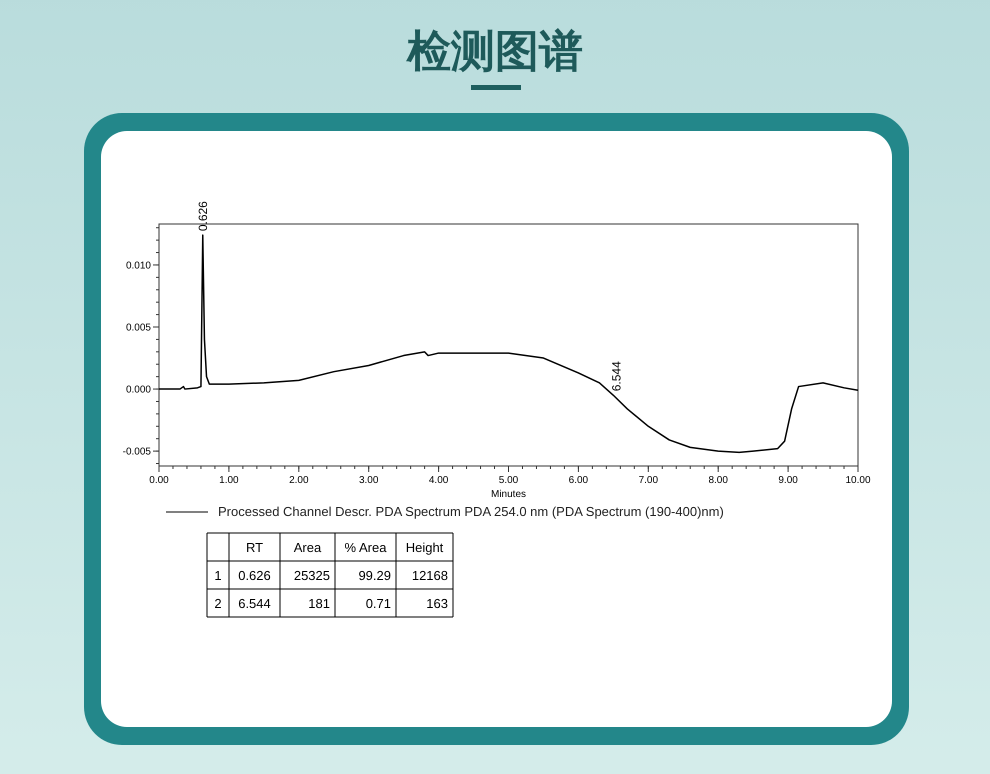 This screenshot has width=990, height=774. Describe the element at coordinates (139, 390) in the screenshot. I see `y-tick-label: 0.000` at that location.